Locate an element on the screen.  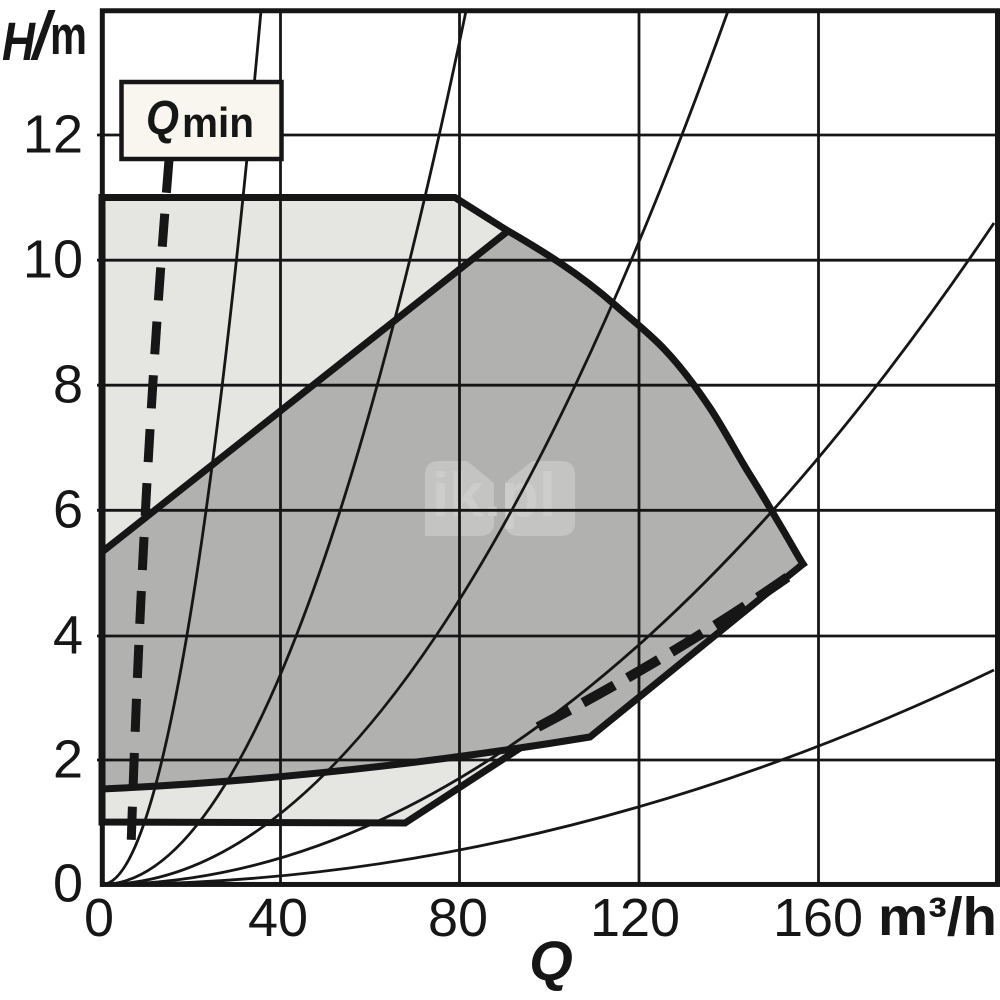
svg-text: 120 is located at coordinates (635, 918).